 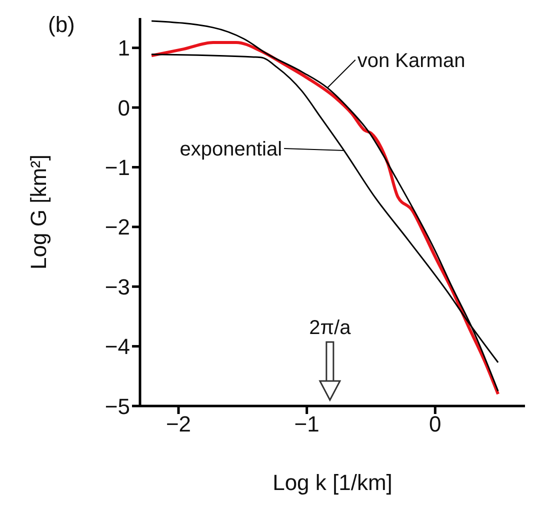 I want to click on y-tick-label: −2, so click(x=117, y=227).